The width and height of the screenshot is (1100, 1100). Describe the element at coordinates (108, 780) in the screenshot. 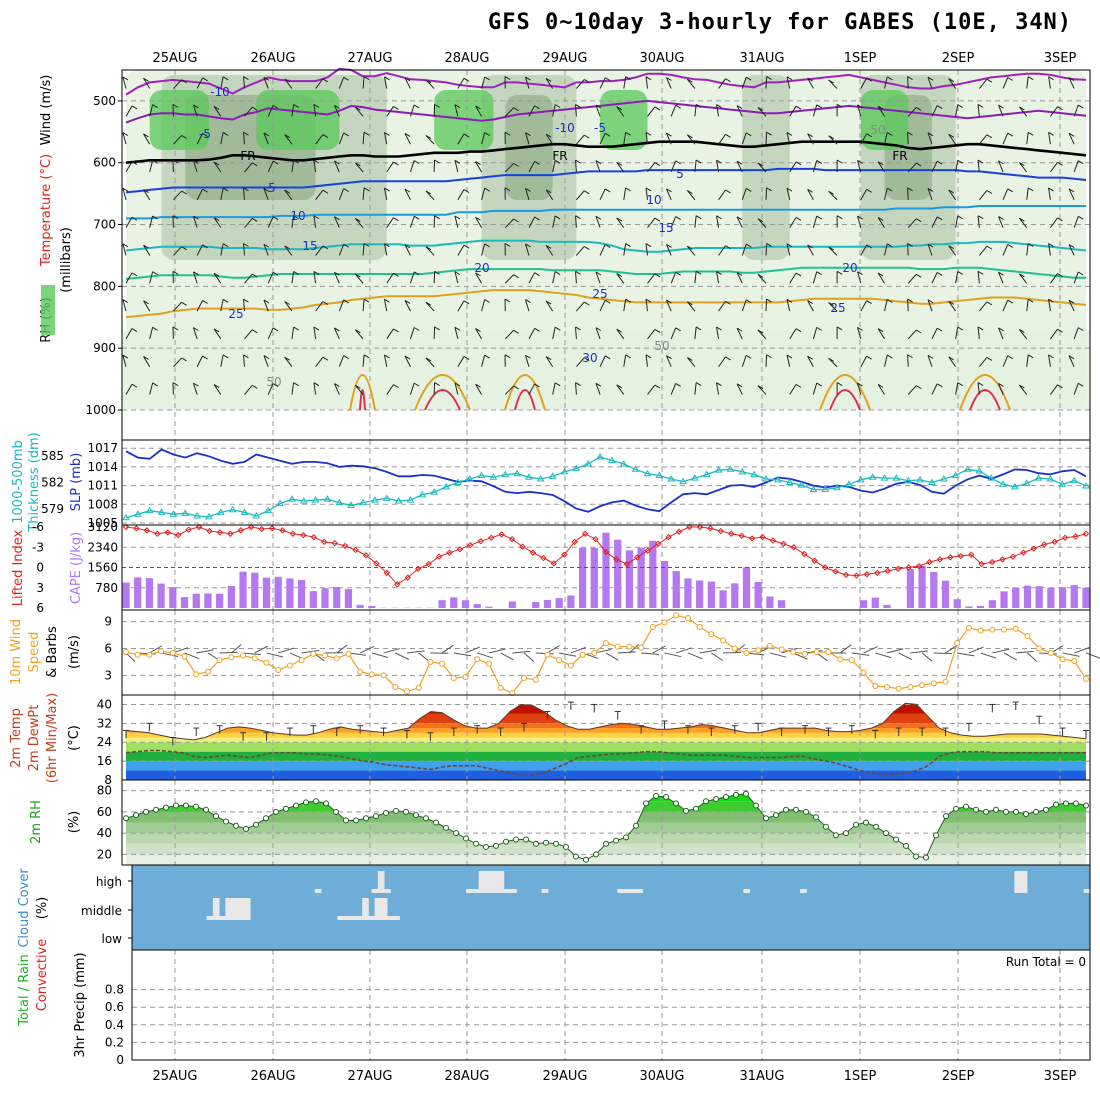

I see `temp-tick-4: 8` at that location.